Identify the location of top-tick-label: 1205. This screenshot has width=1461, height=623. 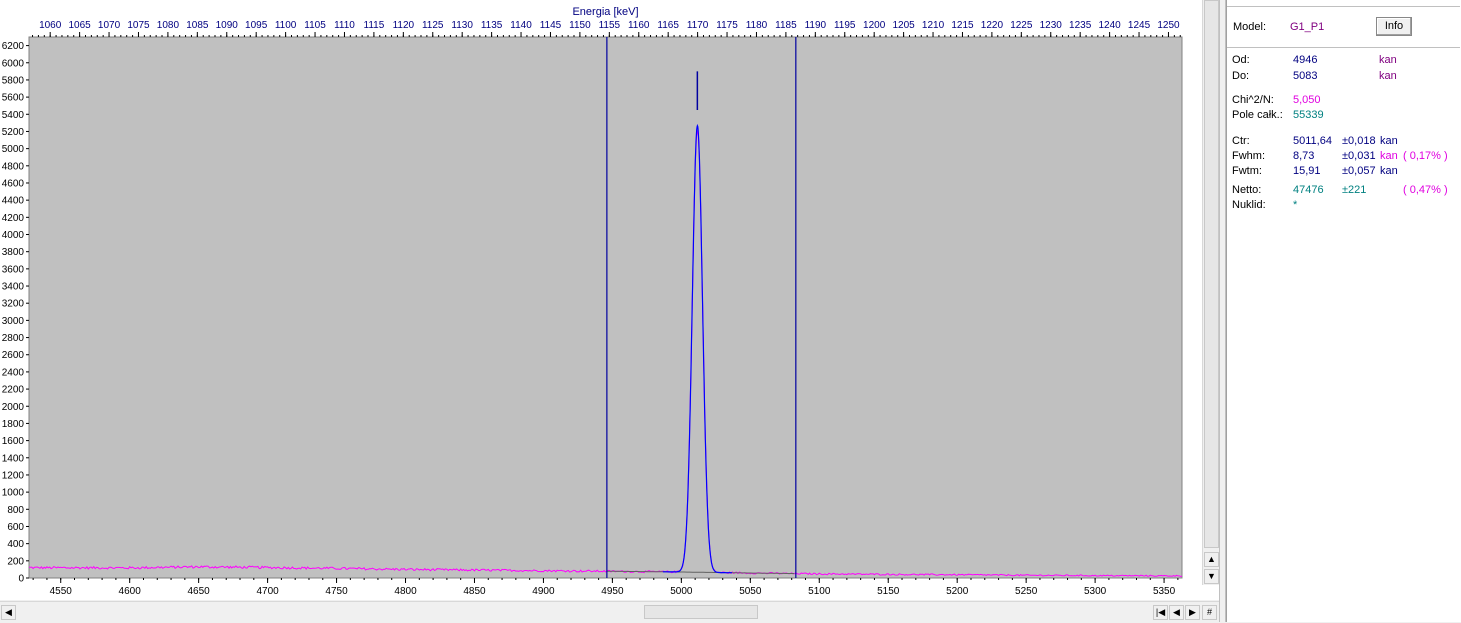
(903, 25).